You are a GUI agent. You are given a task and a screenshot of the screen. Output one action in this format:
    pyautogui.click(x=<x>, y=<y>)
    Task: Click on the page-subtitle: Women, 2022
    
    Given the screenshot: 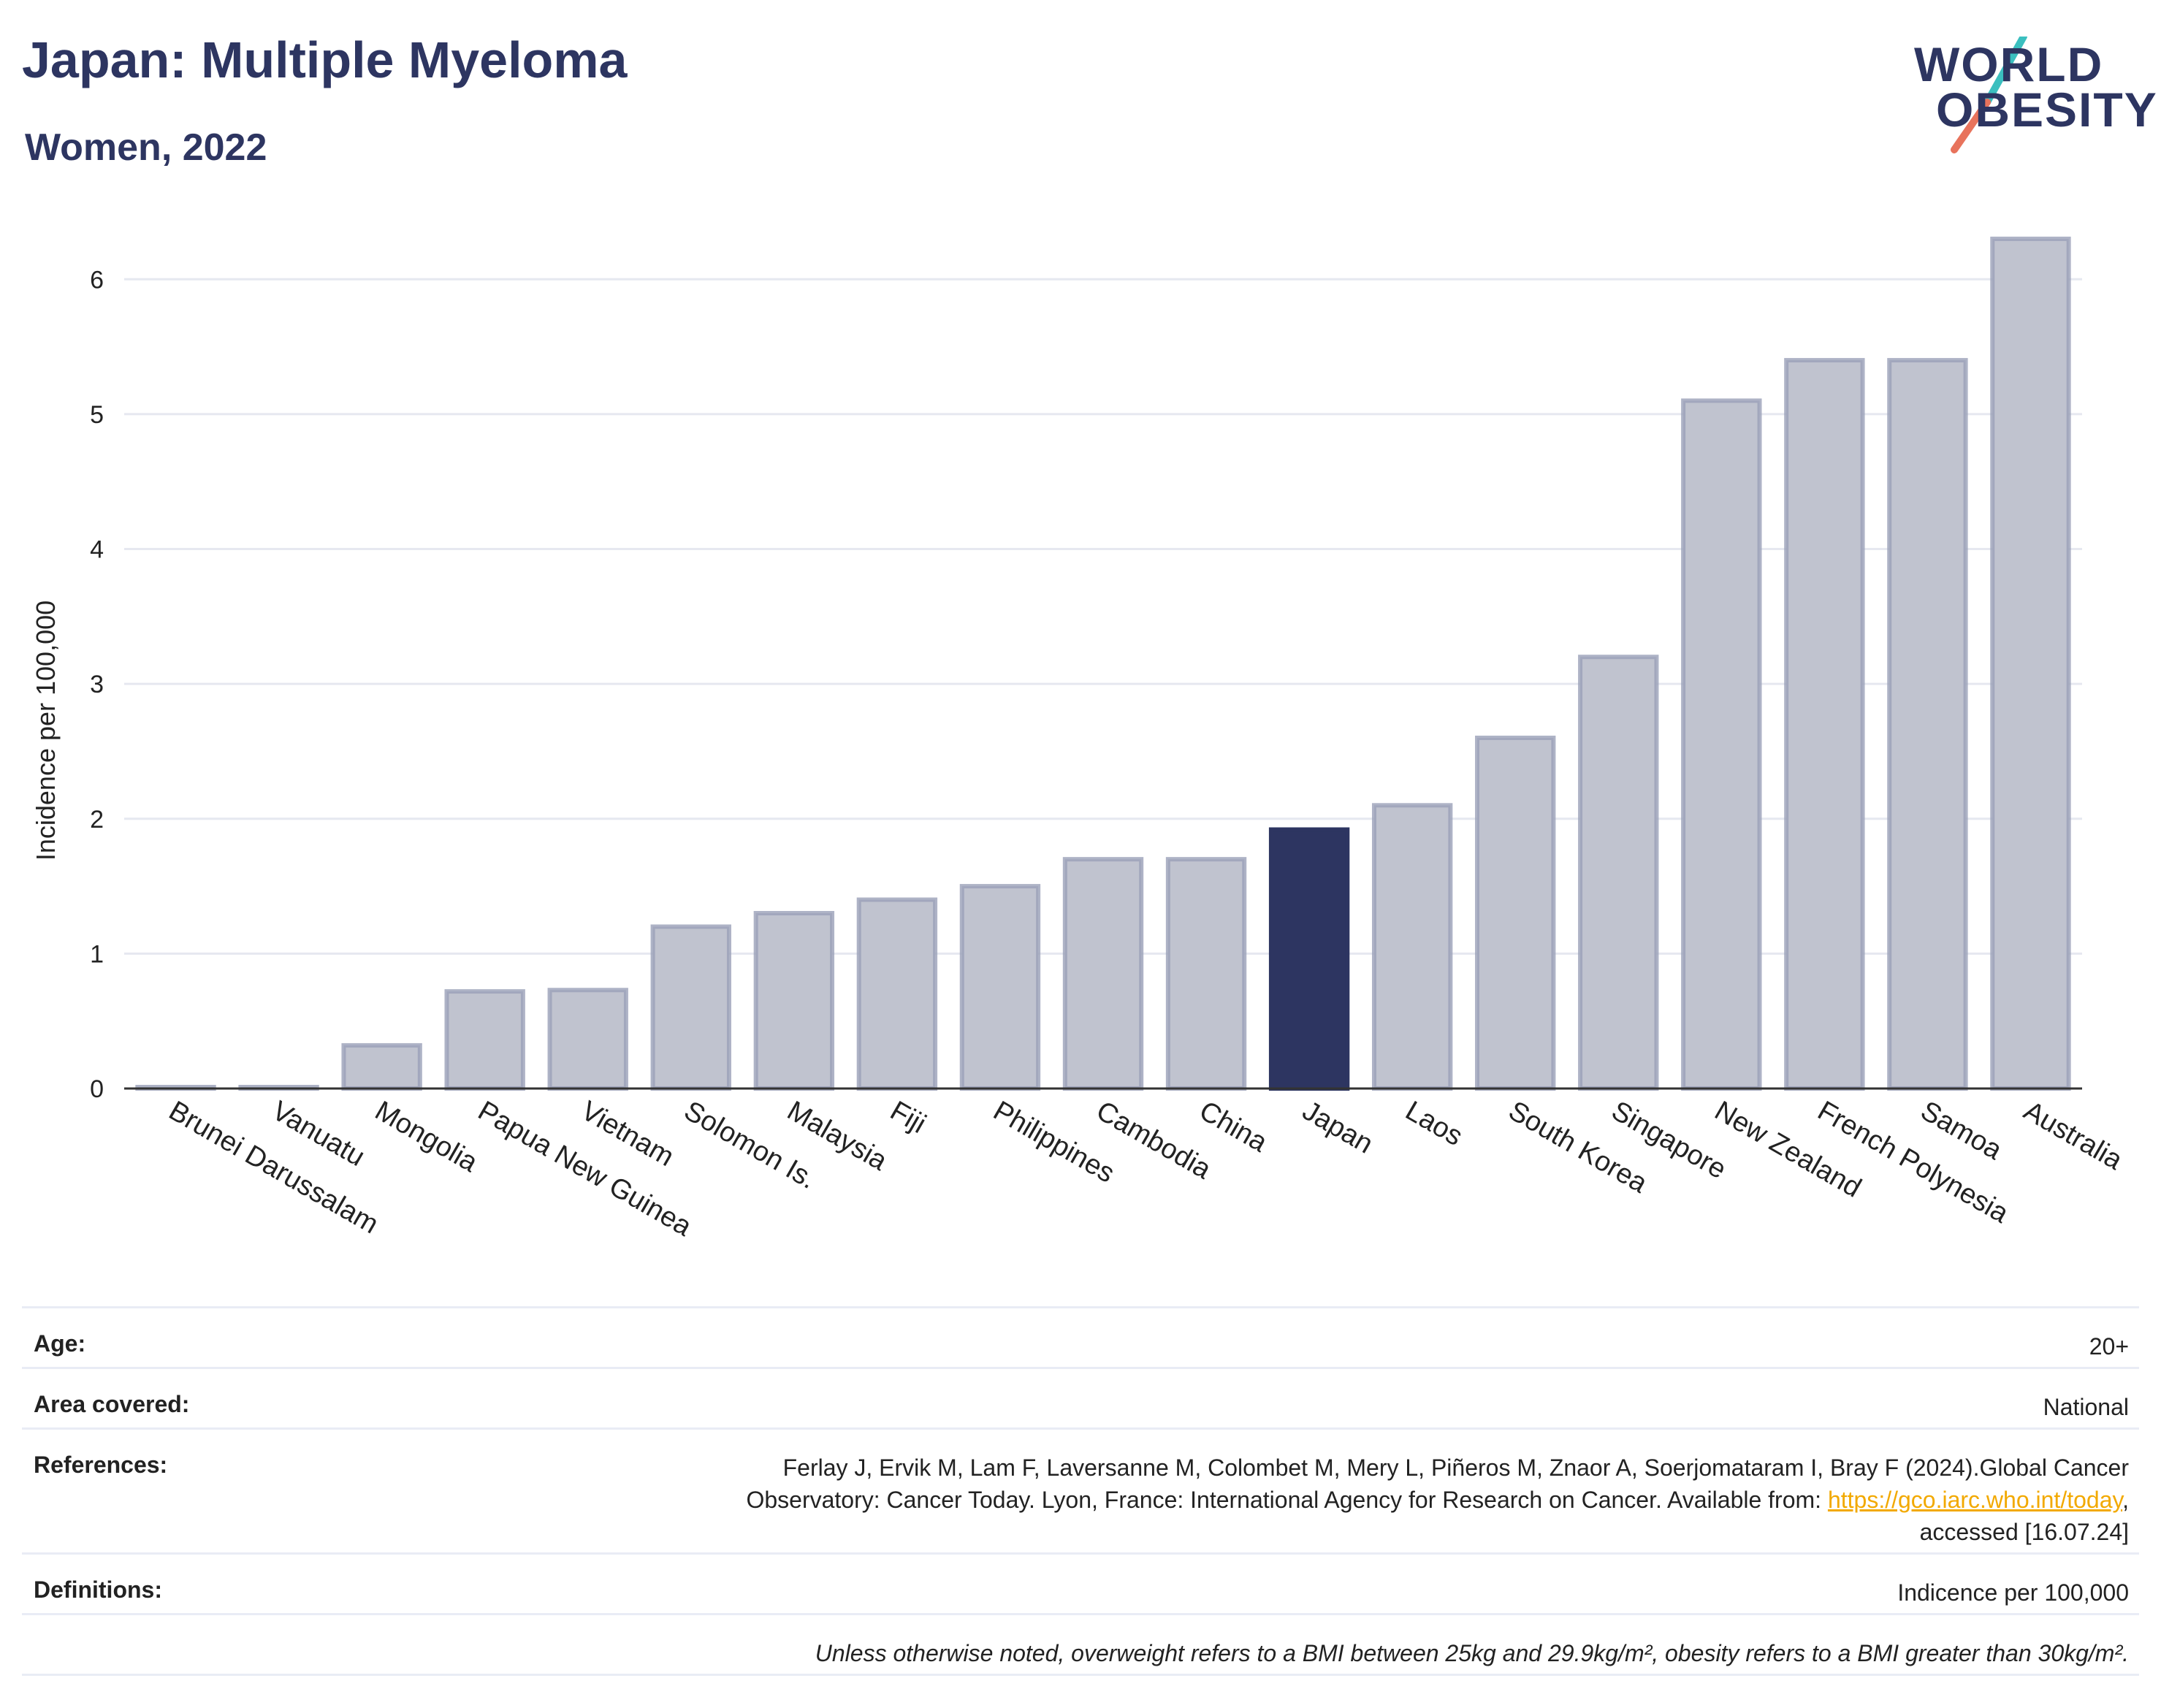 What is the action you would take?
    pyautogui.click(x=146, y=147)
    